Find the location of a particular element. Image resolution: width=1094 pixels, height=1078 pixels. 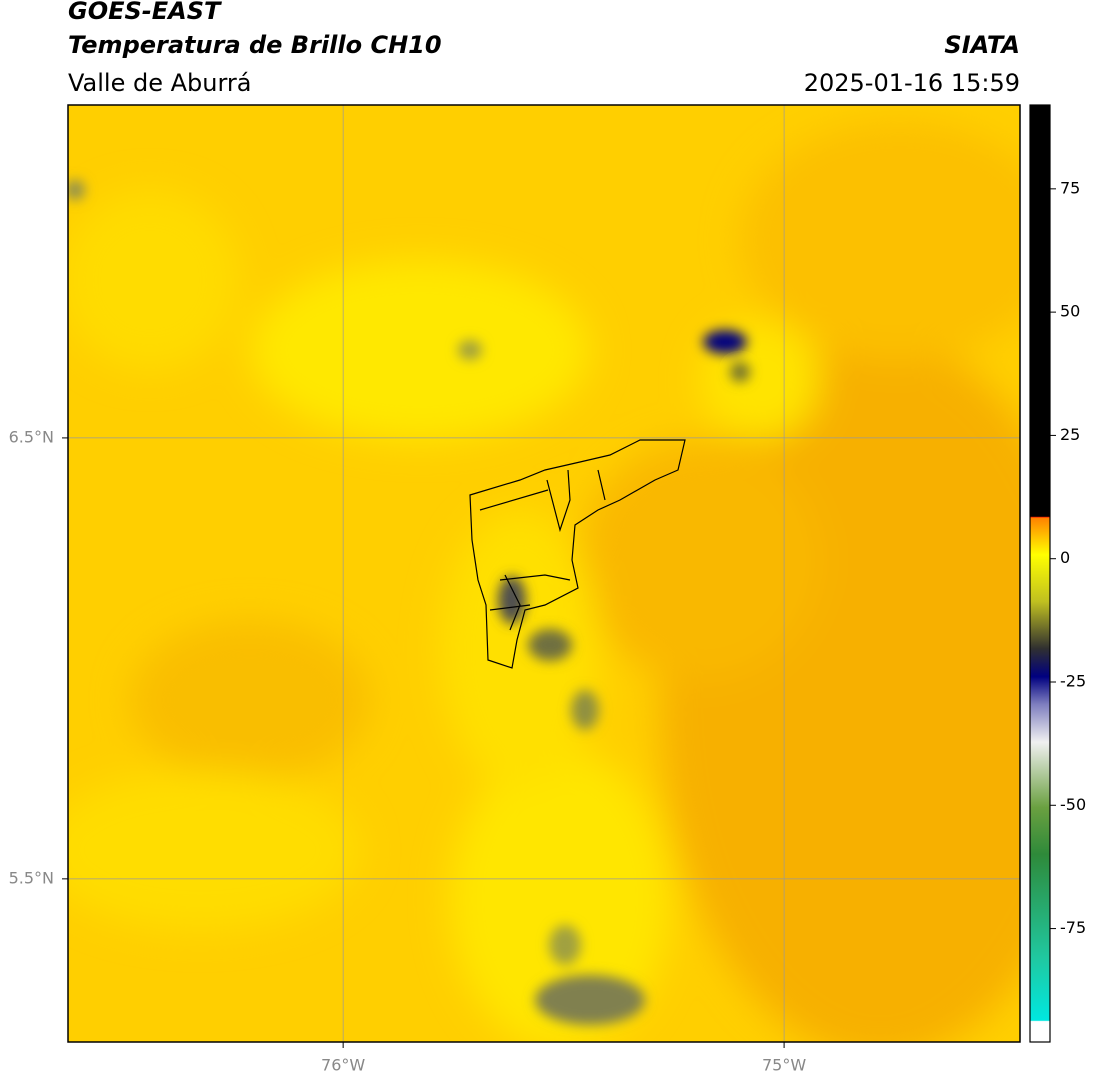

colorbar-label: 75 is located at coordinates (1070, 187).